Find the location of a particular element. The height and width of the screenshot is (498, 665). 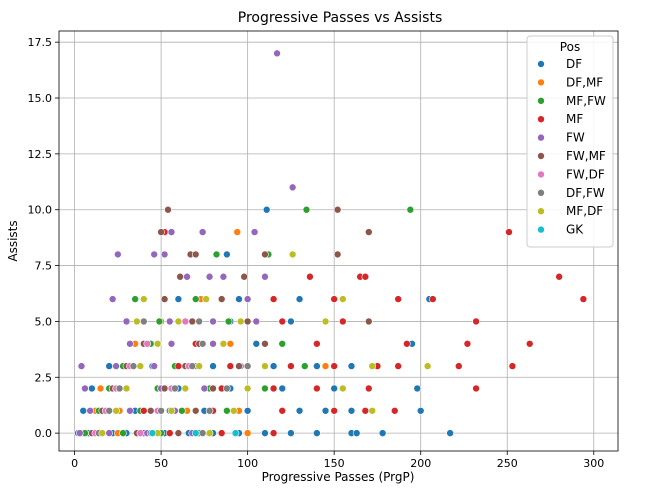

y-tick-label: 5.0 is located at coordinates (44, 321).